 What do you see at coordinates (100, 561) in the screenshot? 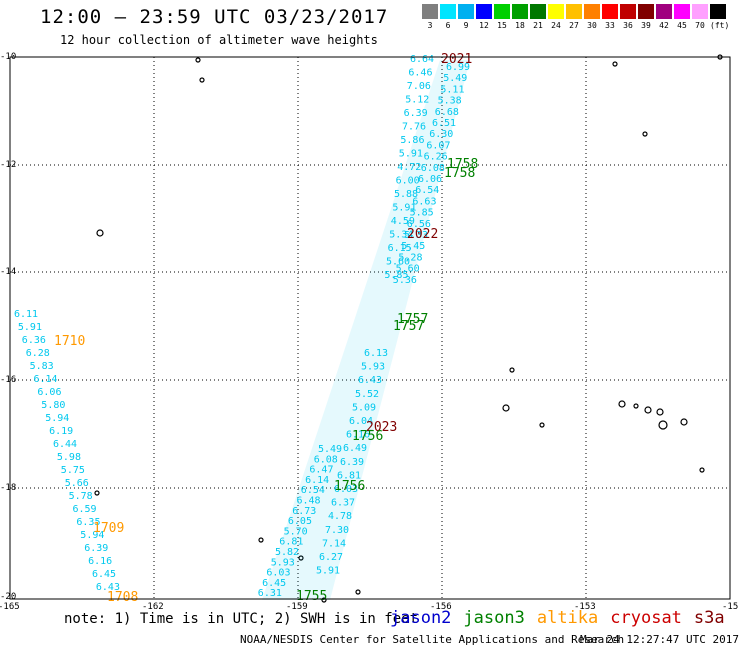
I see `swh-value-left-track: 6.16` at bounding box center [100, 561].